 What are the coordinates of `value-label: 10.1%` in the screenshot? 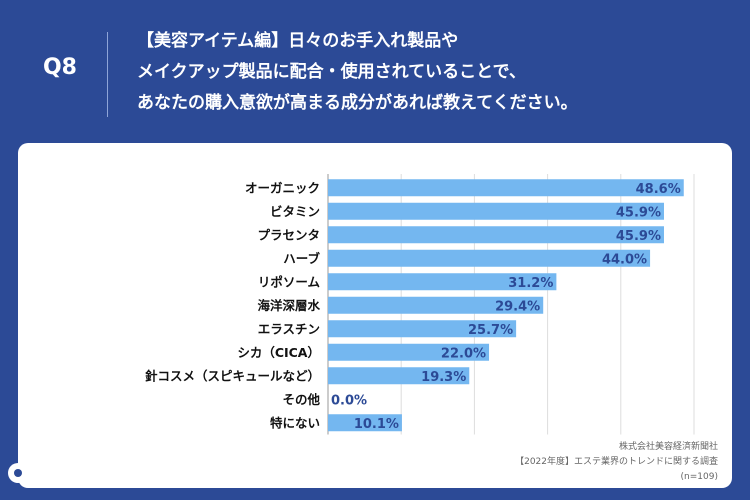 It's located at (376, 424).